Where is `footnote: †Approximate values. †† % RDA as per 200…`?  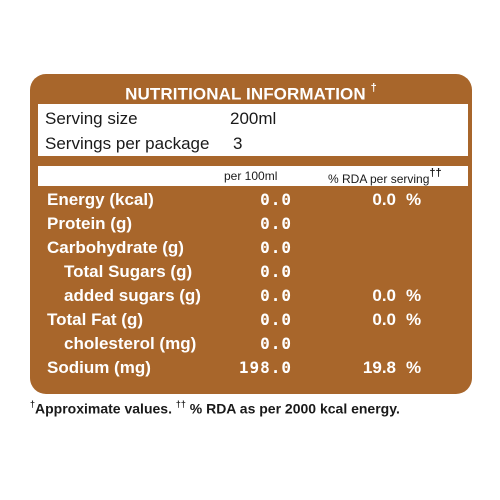 footnote: †Approximate values. †† % RDA as per 200… is located at coordinates (215, 408).